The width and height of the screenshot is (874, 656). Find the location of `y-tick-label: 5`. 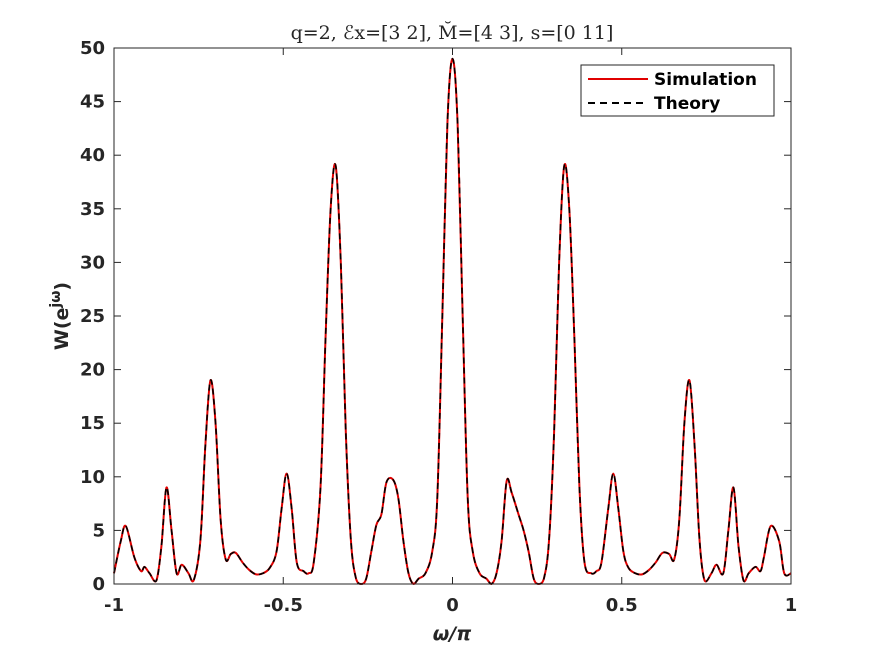

y-tick-label: 5 is located at coordinates (98, 530).